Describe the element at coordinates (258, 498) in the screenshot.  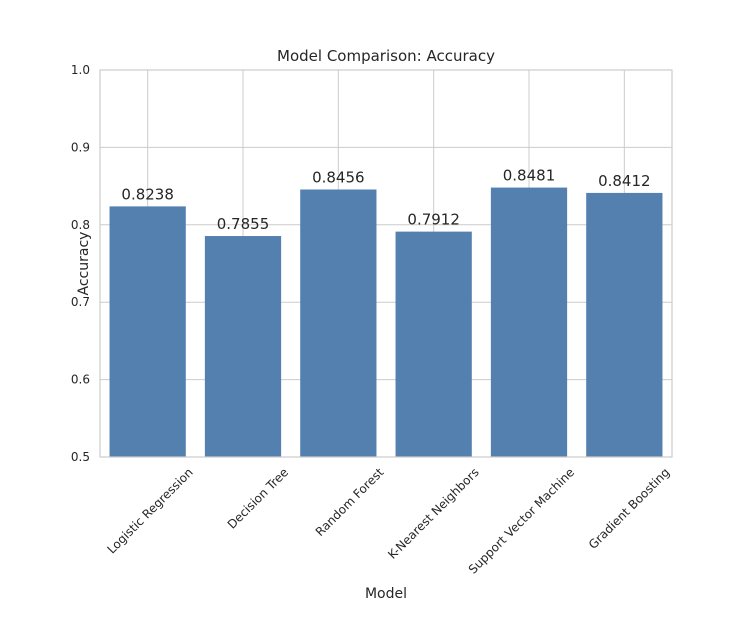
I see `x-tick-label: Decision Tree` at that location.